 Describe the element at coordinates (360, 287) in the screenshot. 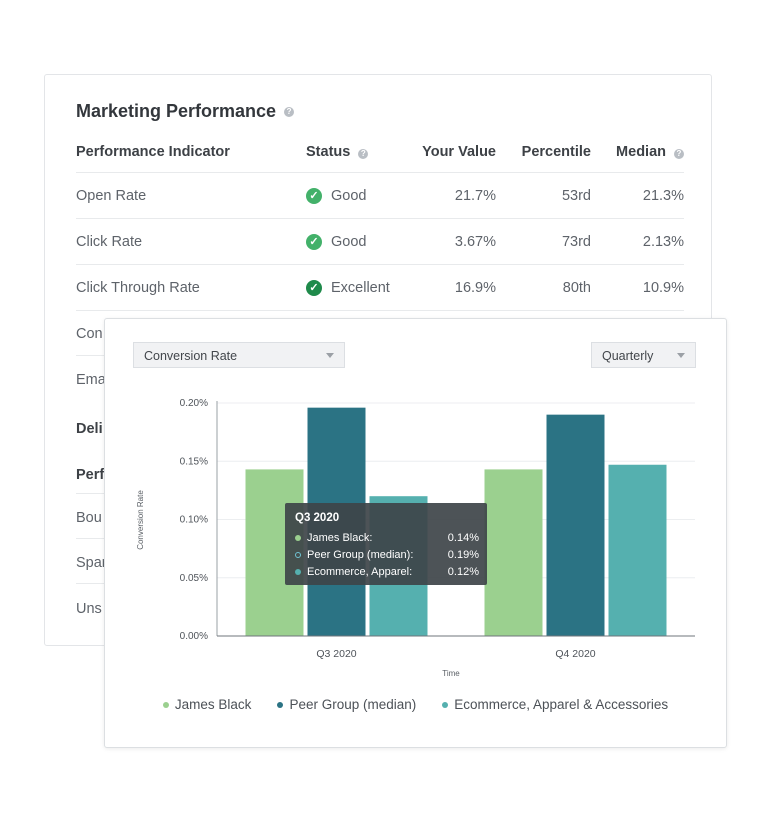

I see `status-label: Excellent` at that location.